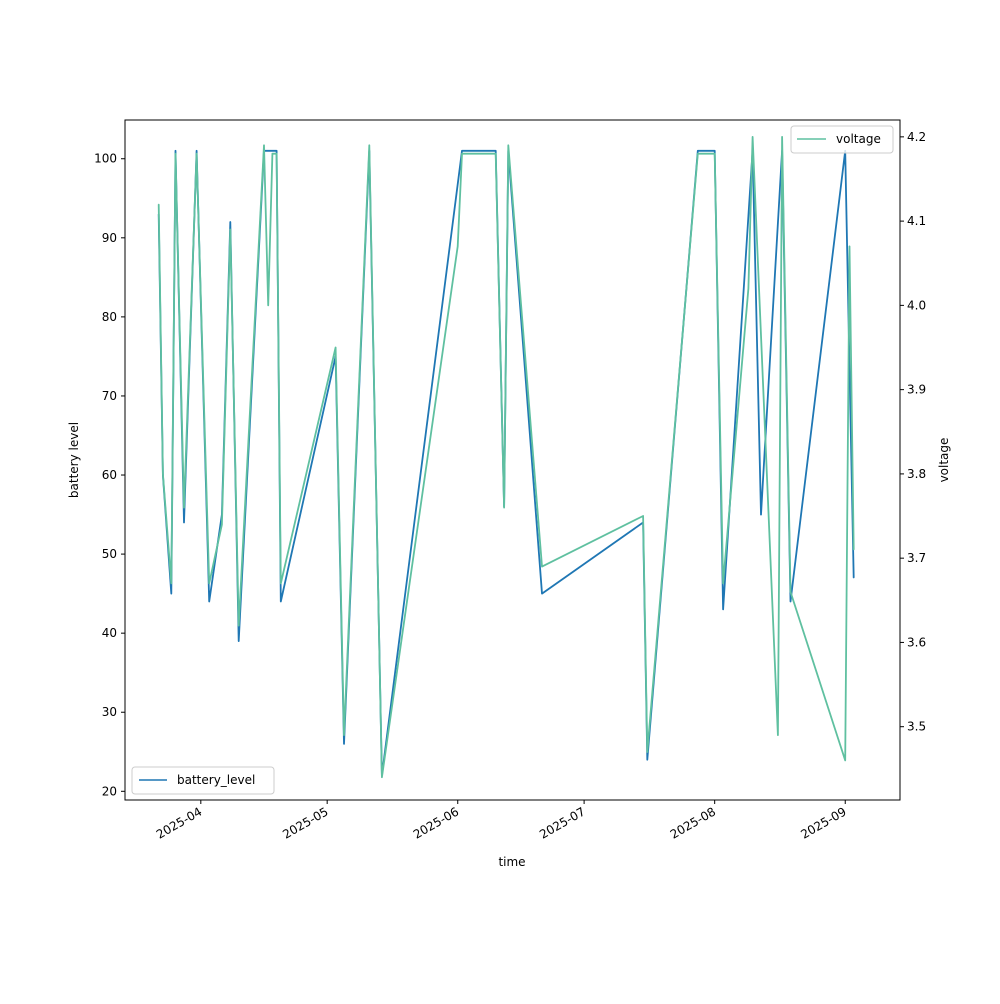 The width and height of the screenshot is (1000, 1004). Describe the element at coordinates (436, 822) in the screenshot. I see `x-tick-label: 2025-06` at that location.